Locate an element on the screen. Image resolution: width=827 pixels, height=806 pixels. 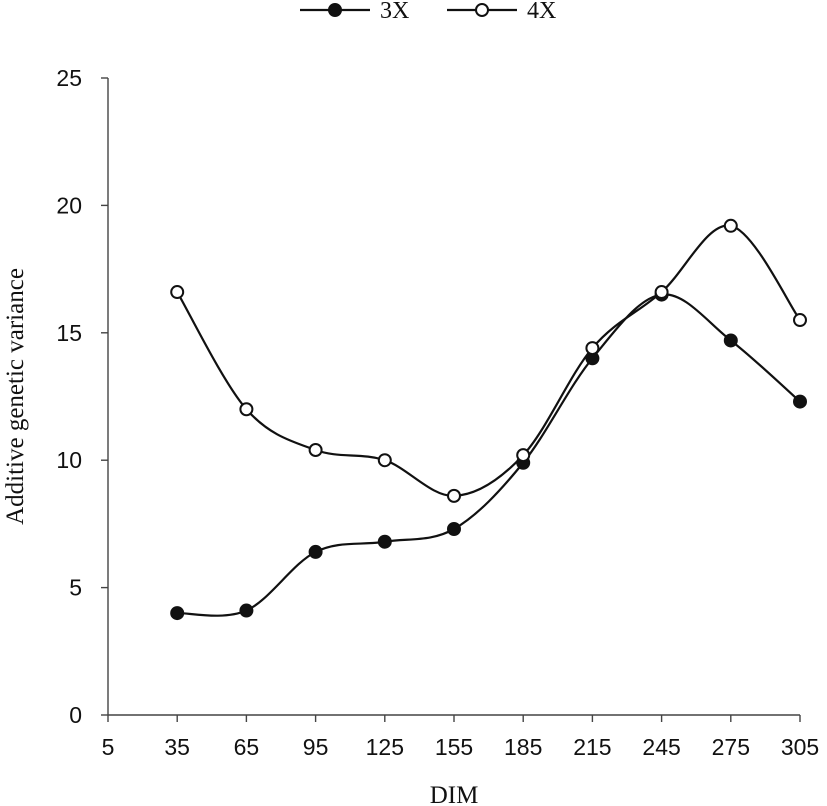
x-tick-label: 35 is located at coordinates (177, 747).